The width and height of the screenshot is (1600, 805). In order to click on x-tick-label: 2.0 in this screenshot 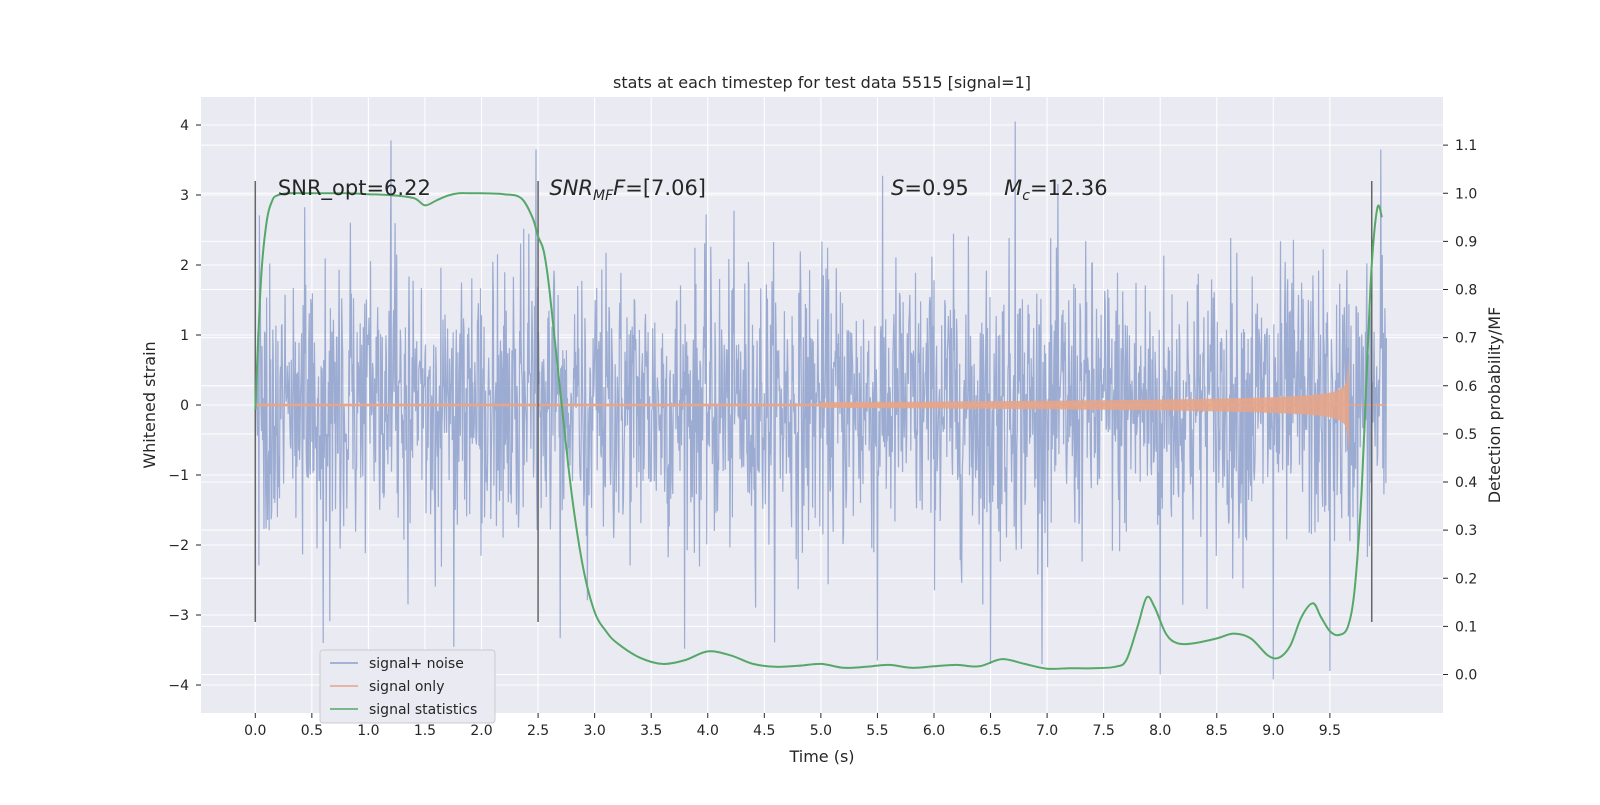, I will do `click(481, 731)`.